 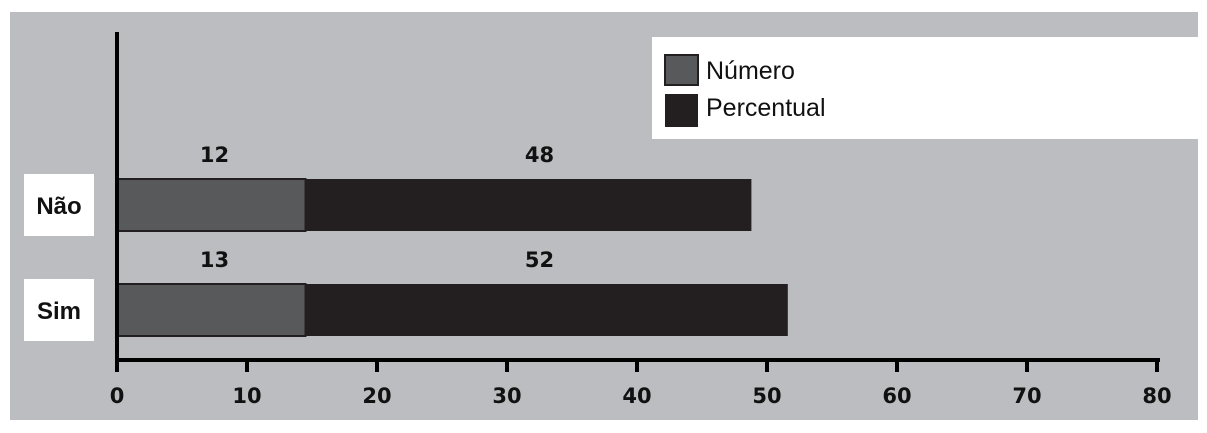 I want to click on category-label-nao: Não, so click(x=58, y=206).